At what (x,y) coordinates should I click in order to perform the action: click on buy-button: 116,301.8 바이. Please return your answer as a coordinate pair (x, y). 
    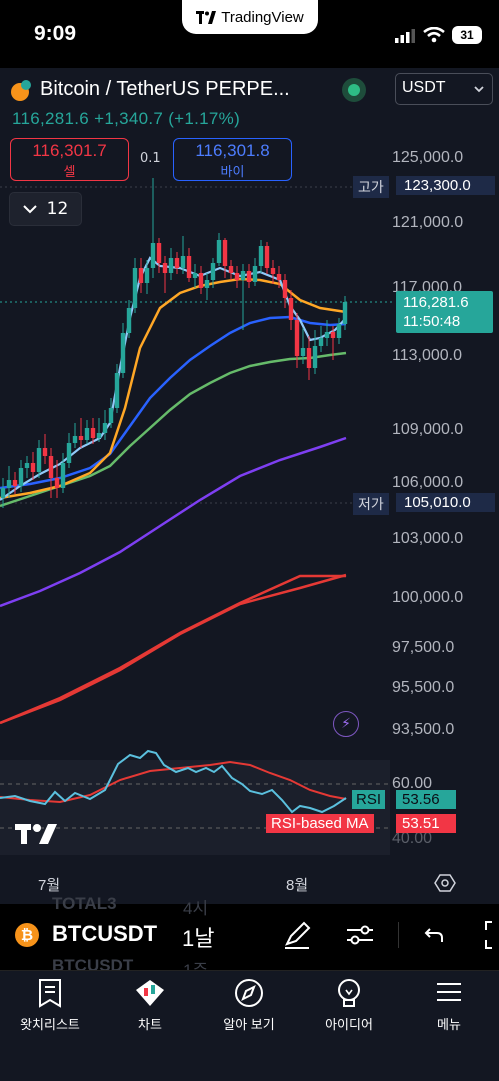
    Looking at the image, I should click on (232, 159).